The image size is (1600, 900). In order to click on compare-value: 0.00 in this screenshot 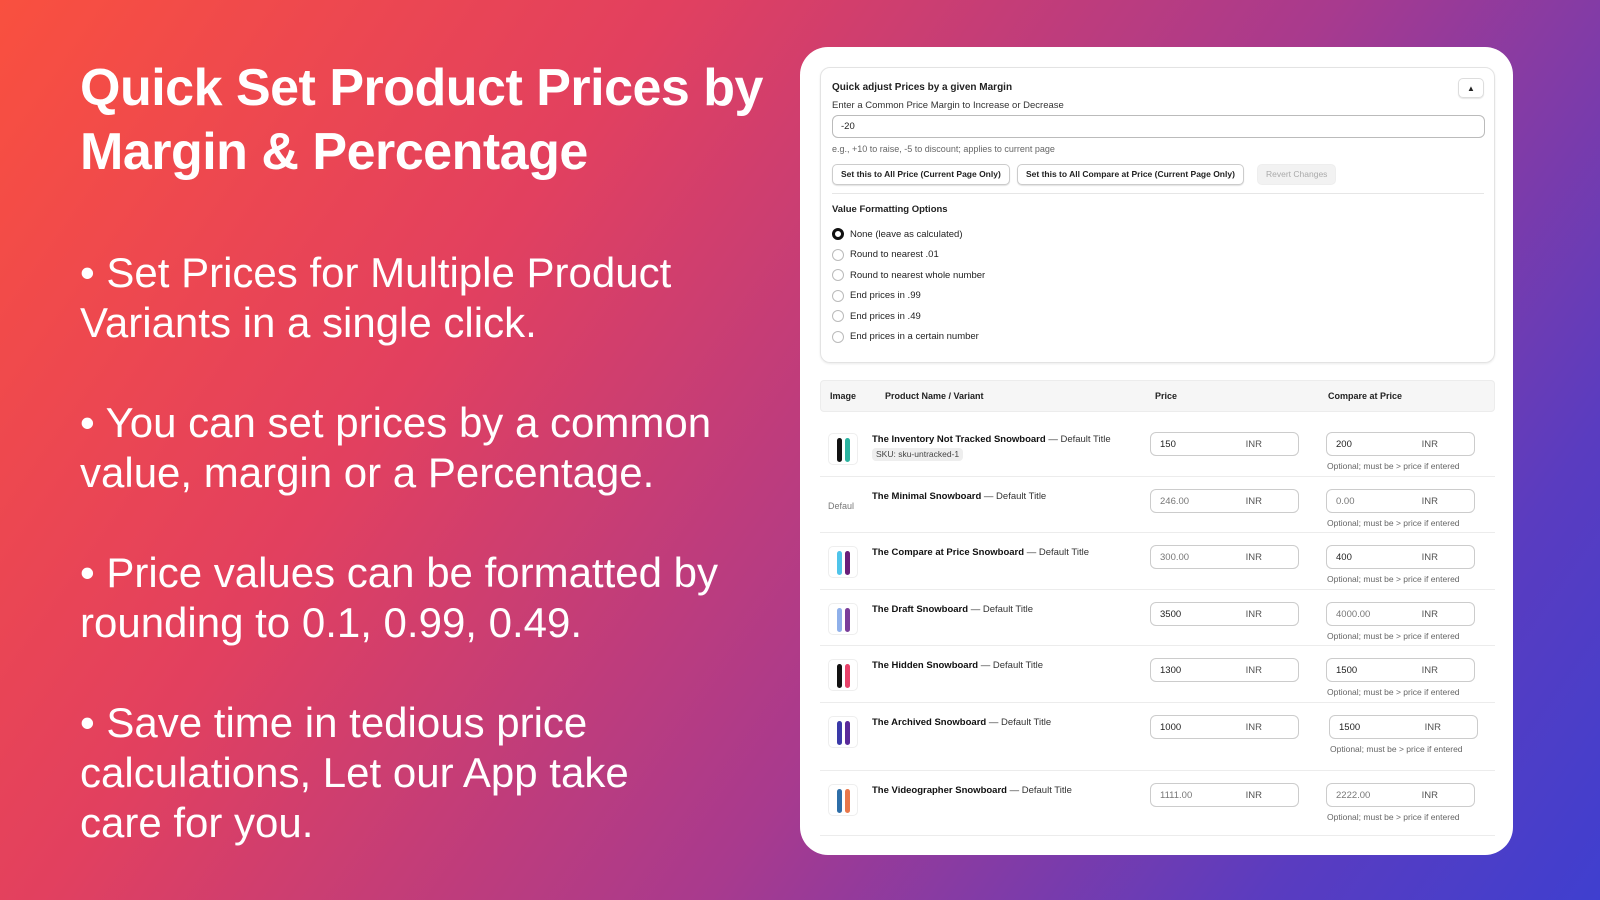, I will do `click(1345, 501)`.